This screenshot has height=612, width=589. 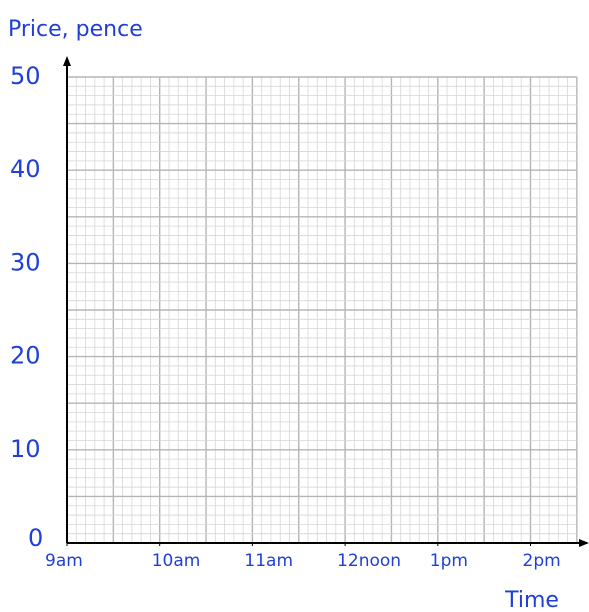 What do you see at coordinates (25, 76) in the screenshot?
I see `y-tick-label: 50` at bounding box center [25, 76].